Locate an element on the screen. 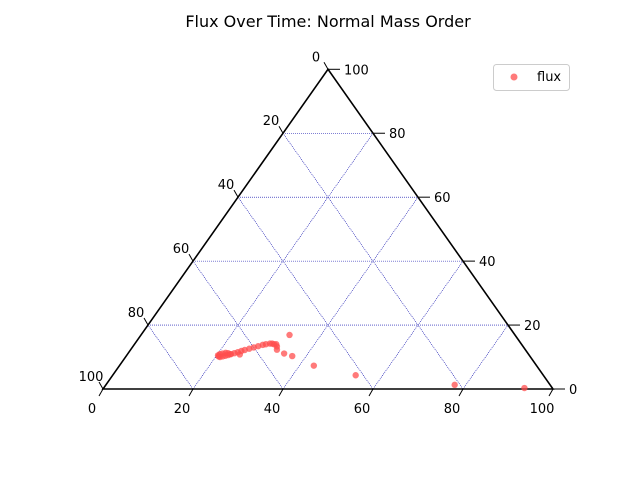  legend-marker is located at coordinates (514, 77).